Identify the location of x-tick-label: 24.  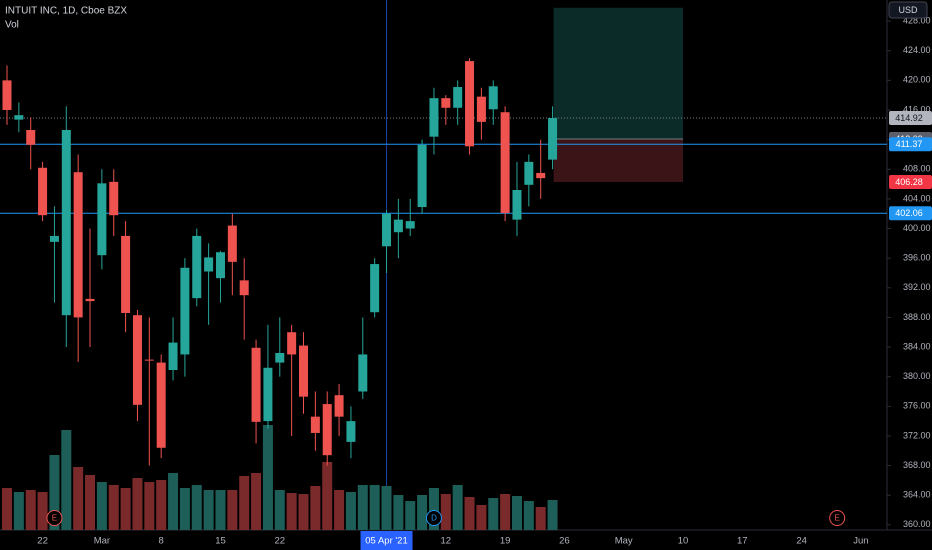
(801, 541).